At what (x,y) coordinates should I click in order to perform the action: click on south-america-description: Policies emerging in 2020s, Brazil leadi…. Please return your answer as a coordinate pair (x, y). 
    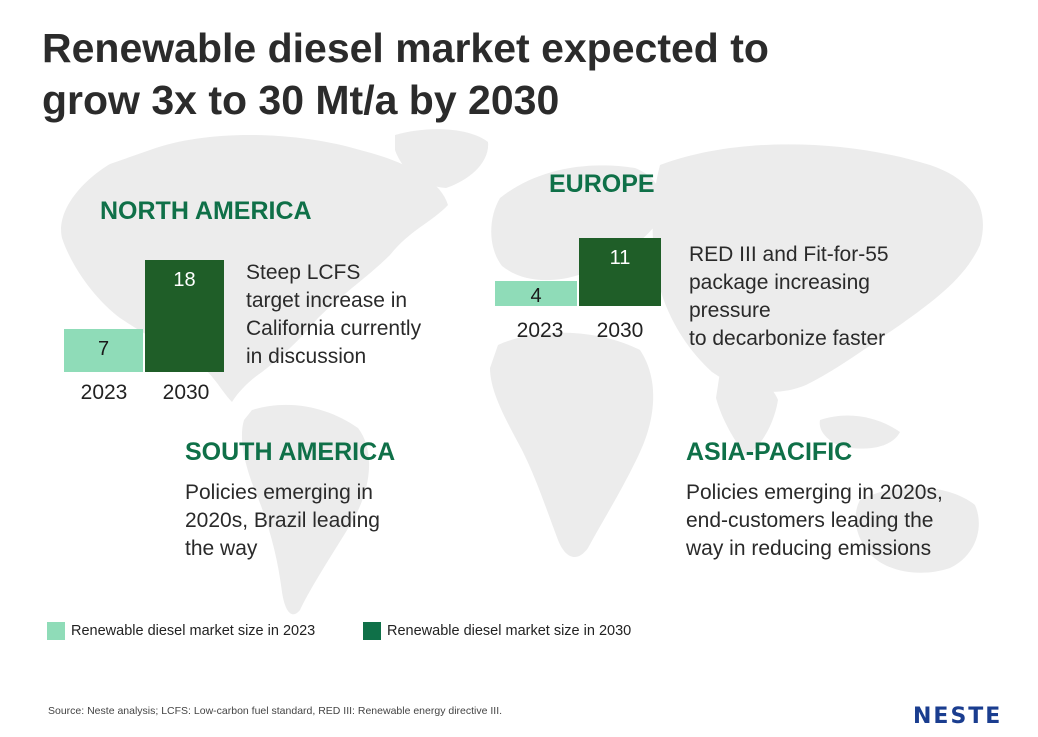
    Looking at the image, I should click on (282, 520).